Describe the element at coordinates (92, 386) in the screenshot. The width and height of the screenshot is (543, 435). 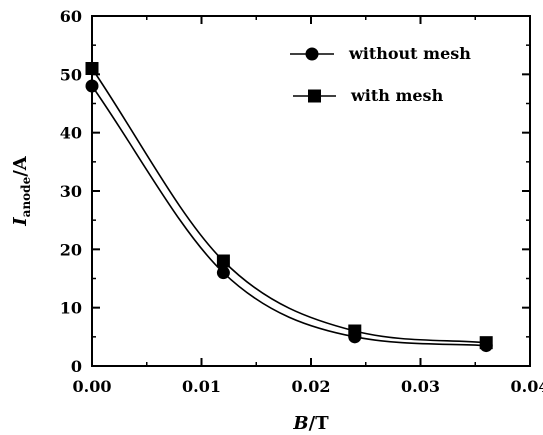
I see `x-tick-label: 0.00` at that location.